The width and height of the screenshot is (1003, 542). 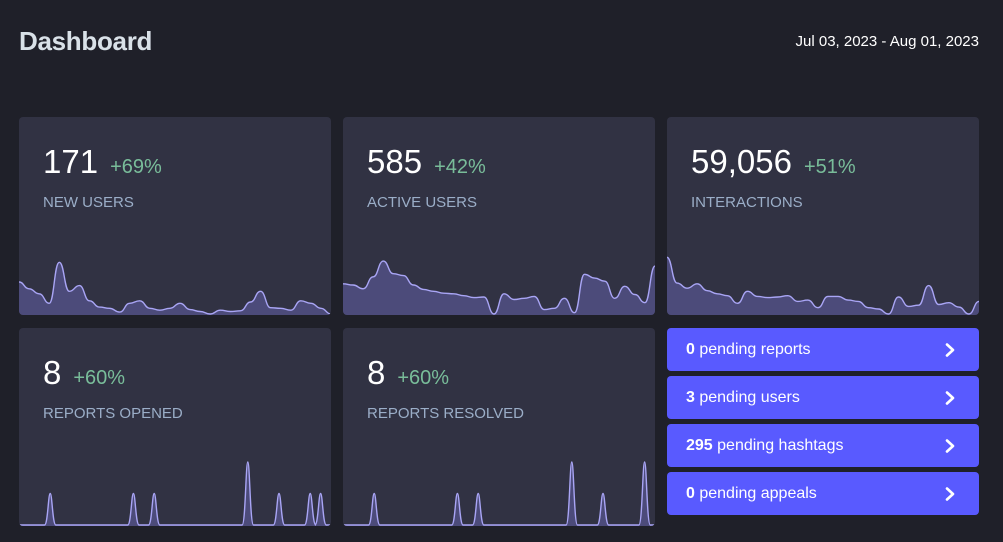 I want to click on action-text: 0 pending reports, so click(x=748, y=349).